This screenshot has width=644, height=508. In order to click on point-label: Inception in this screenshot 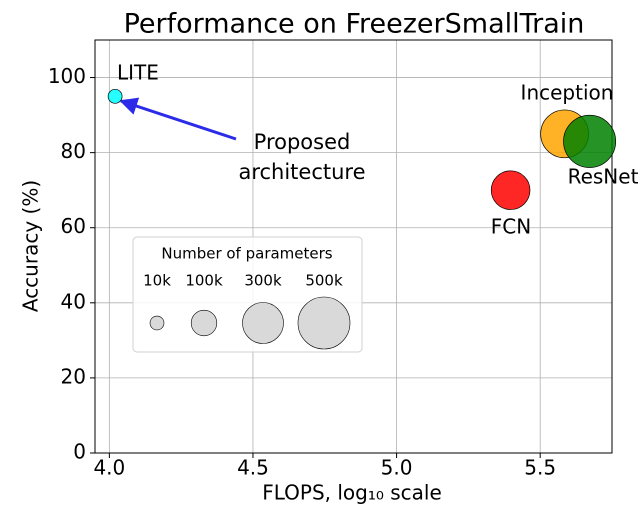, I will do `click(567, 93)`.